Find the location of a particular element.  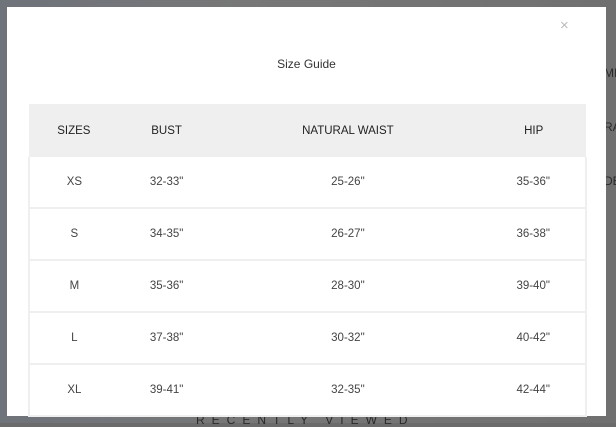

table-cell: XS is located at coordinates (73, 183).